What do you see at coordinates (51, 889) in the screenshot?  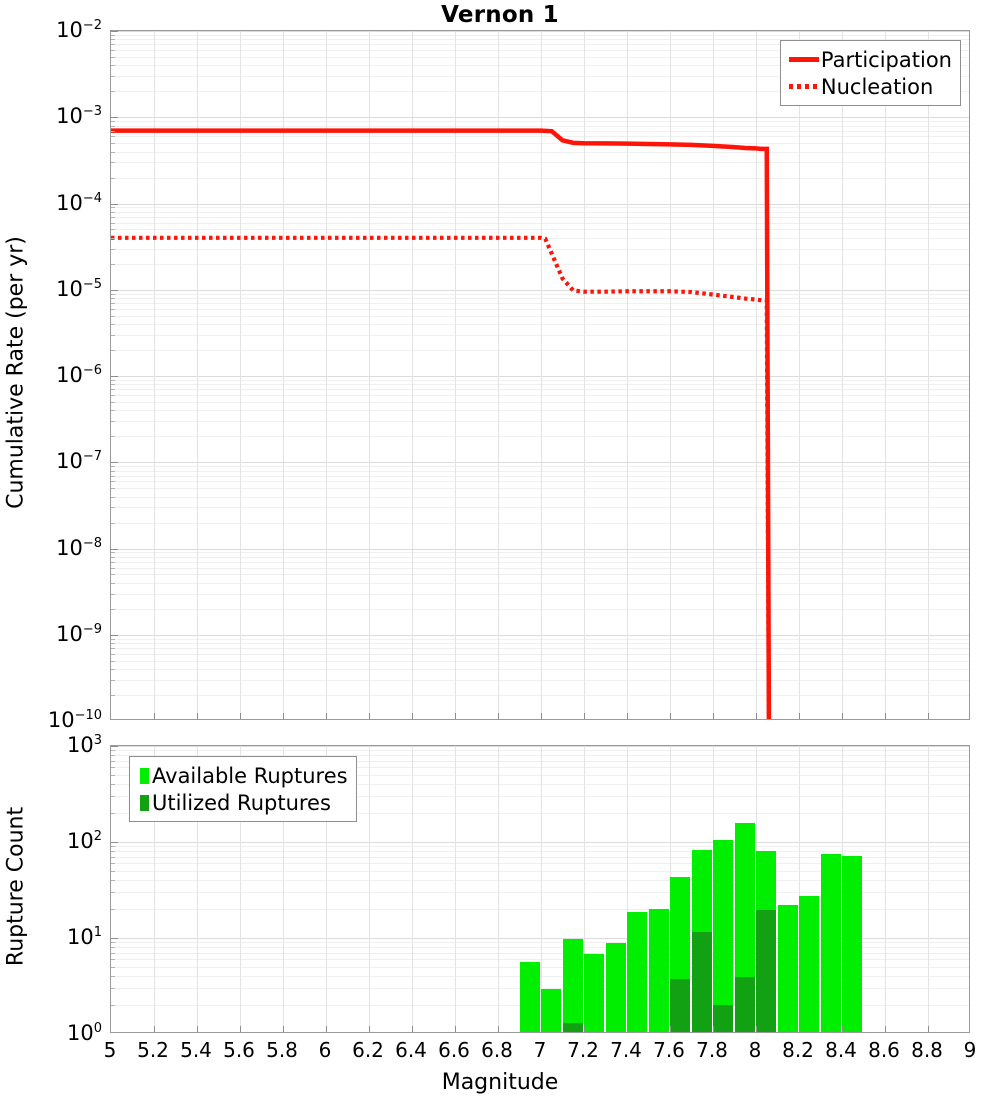 I see `bottom-panel-y-tick-labels: 103 102 101 100` at bounding box center [51, 889].